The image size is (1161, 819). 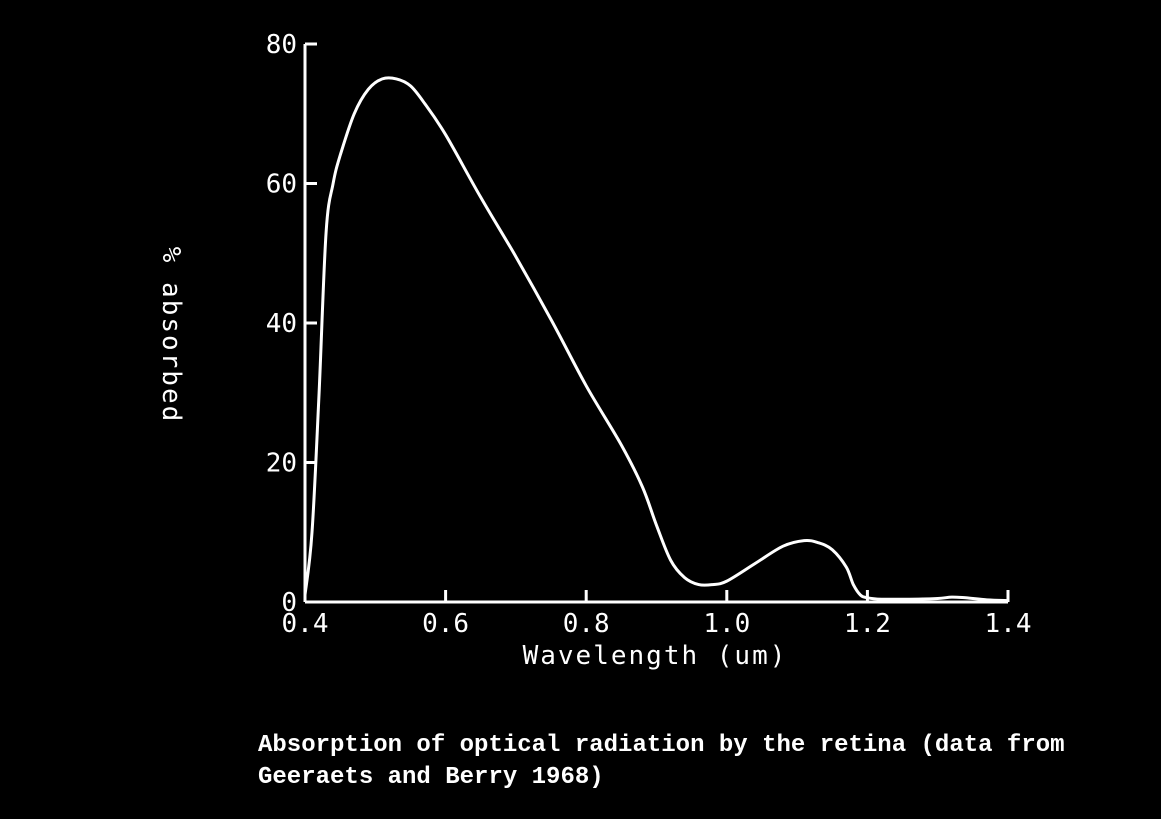 I want to click on y-axis-title: % absorbed, so click(x=171, y=335).